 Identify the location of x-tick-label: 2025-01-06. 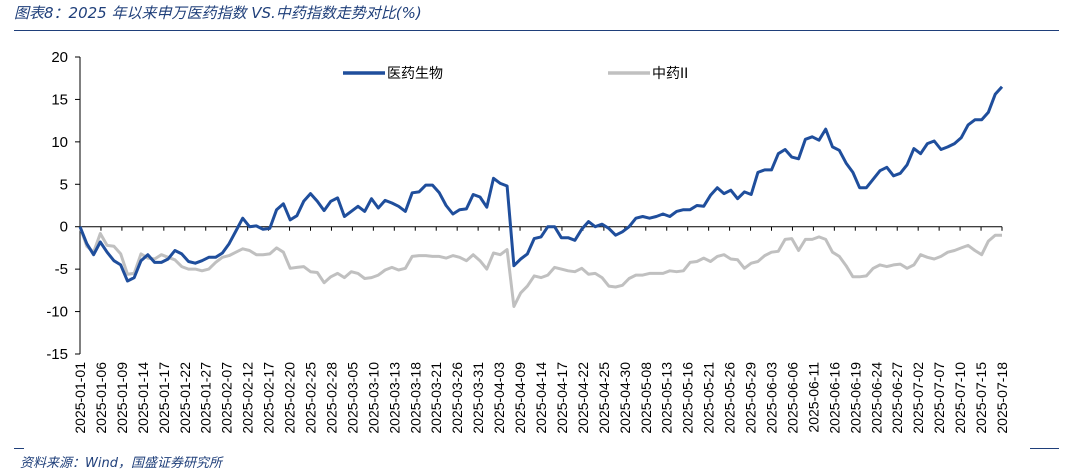
(101, 398).